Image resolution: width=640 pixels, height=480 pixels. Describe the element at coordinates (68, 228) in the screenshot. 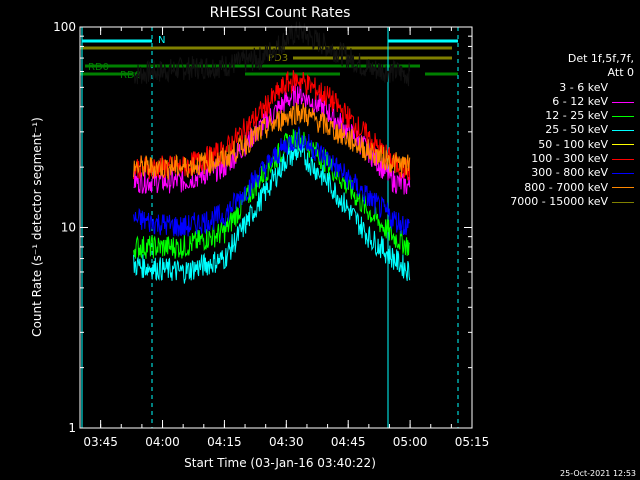

I see `y-tick-label: 10` at that location.